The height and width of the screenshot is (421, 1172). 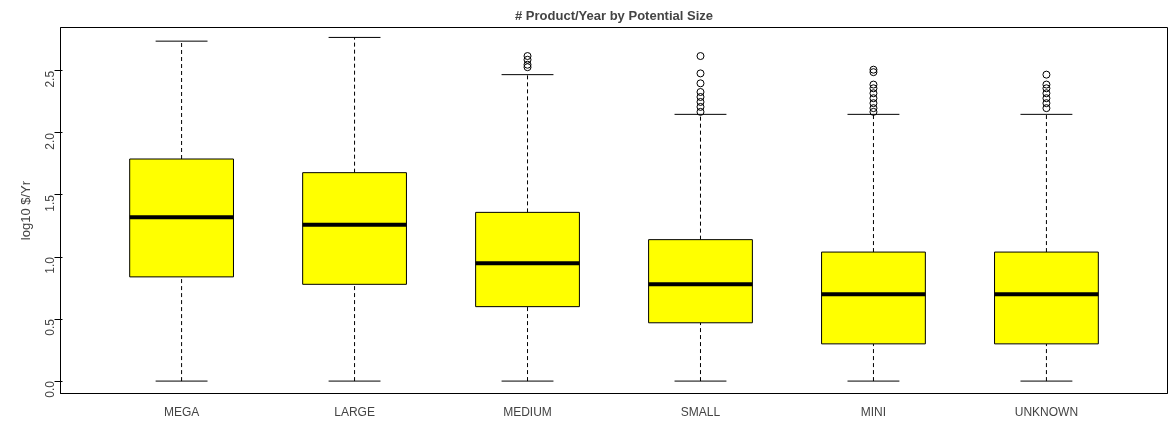 What do you see at coordinates (50, 141) in the screenshot?
I see `y-tick-label: 2.0` at bounding box center [50, 141].